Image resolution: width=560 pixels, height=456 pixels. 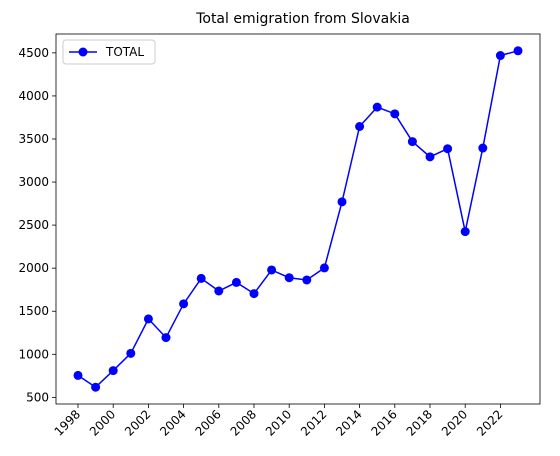 I want to click on y-tick-label: 500, so click(x=37, y=397).